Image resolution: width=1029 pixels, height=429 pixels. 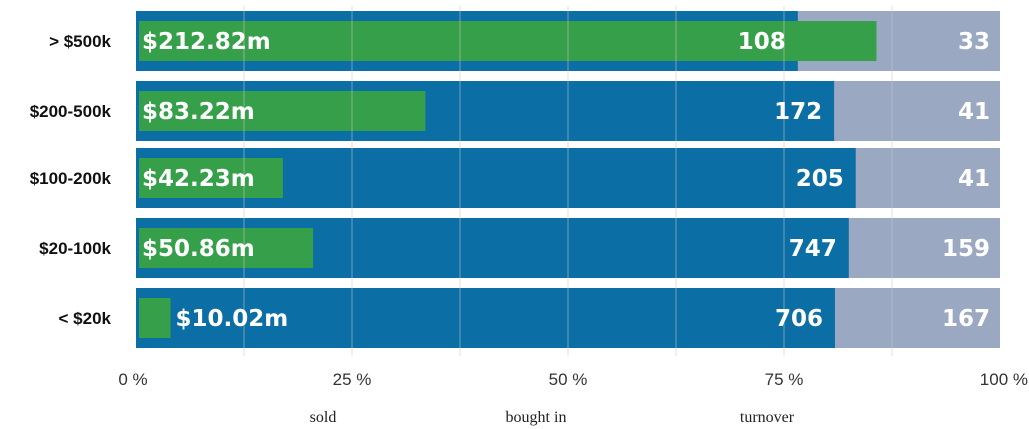 I want to click on category-label-3: $20-100k, so click(x=75, y=248).